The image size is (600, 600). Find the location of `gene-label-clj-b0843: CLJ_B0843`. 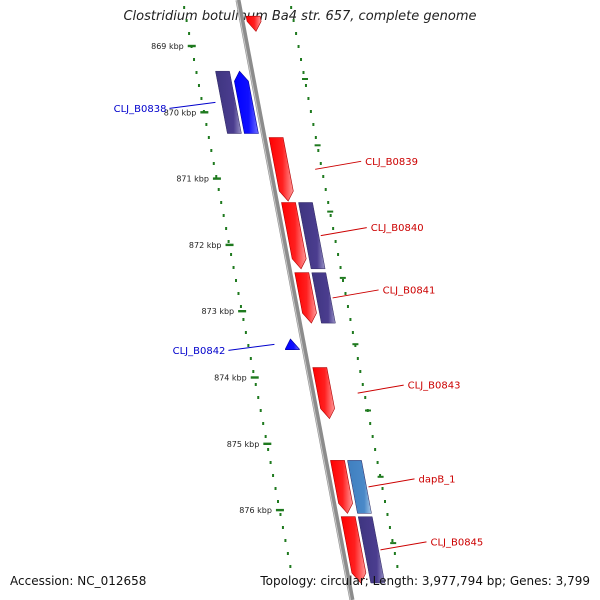

gene-label-clj-b0843: CLJ_B0843 is located at coordinates (434, 386).